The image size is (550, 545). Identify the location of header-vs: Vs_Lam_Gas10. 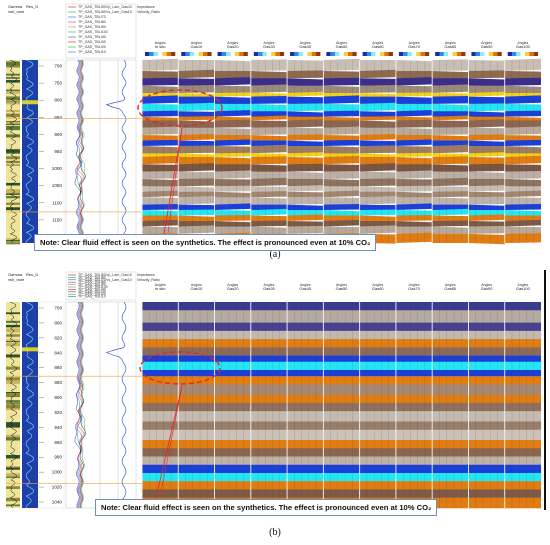
(119, 280).